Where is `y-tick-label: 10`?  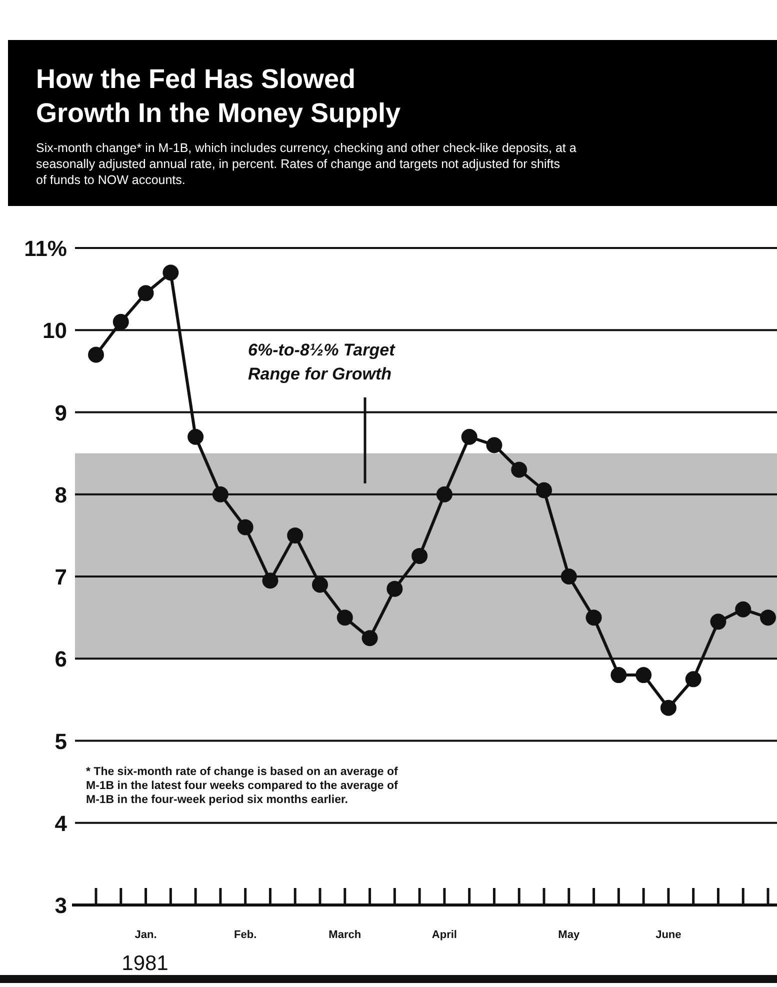 y-tick-label: 10 is located at coordinates (54, 331).